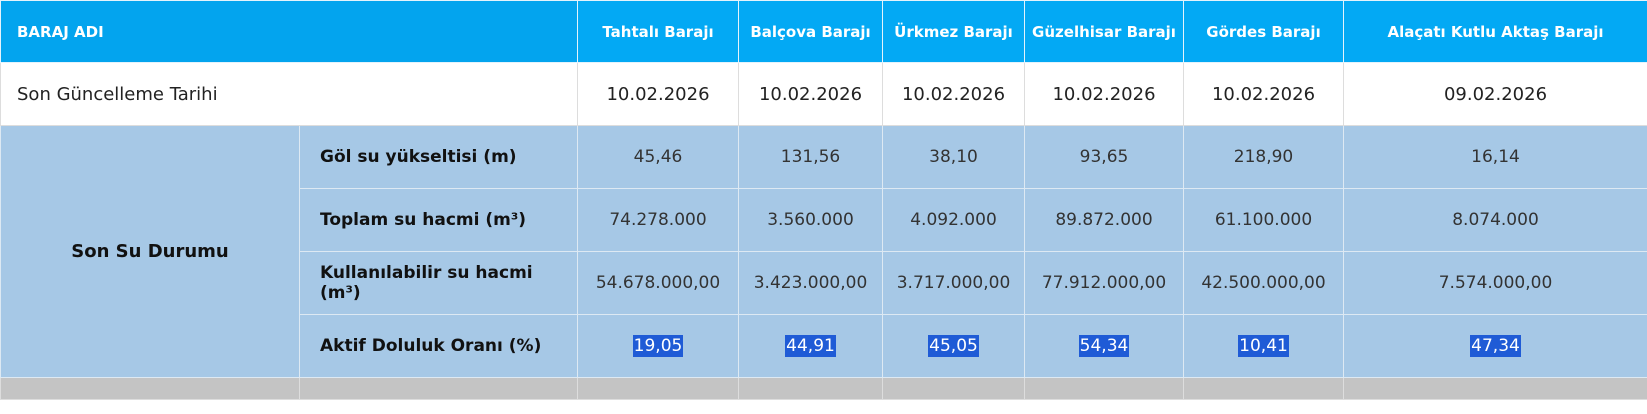 This screenshot has width=1647, height=414. I want to click on data-cell: 74.278.000, so click(658, 220).